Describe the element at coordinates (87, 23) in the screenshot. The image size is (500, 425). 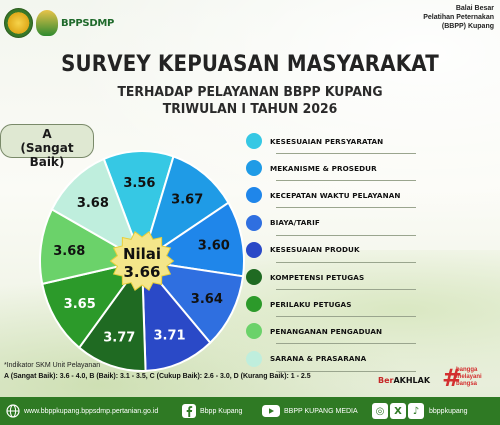
I see `logo-text: BPPSDMP` at that location.